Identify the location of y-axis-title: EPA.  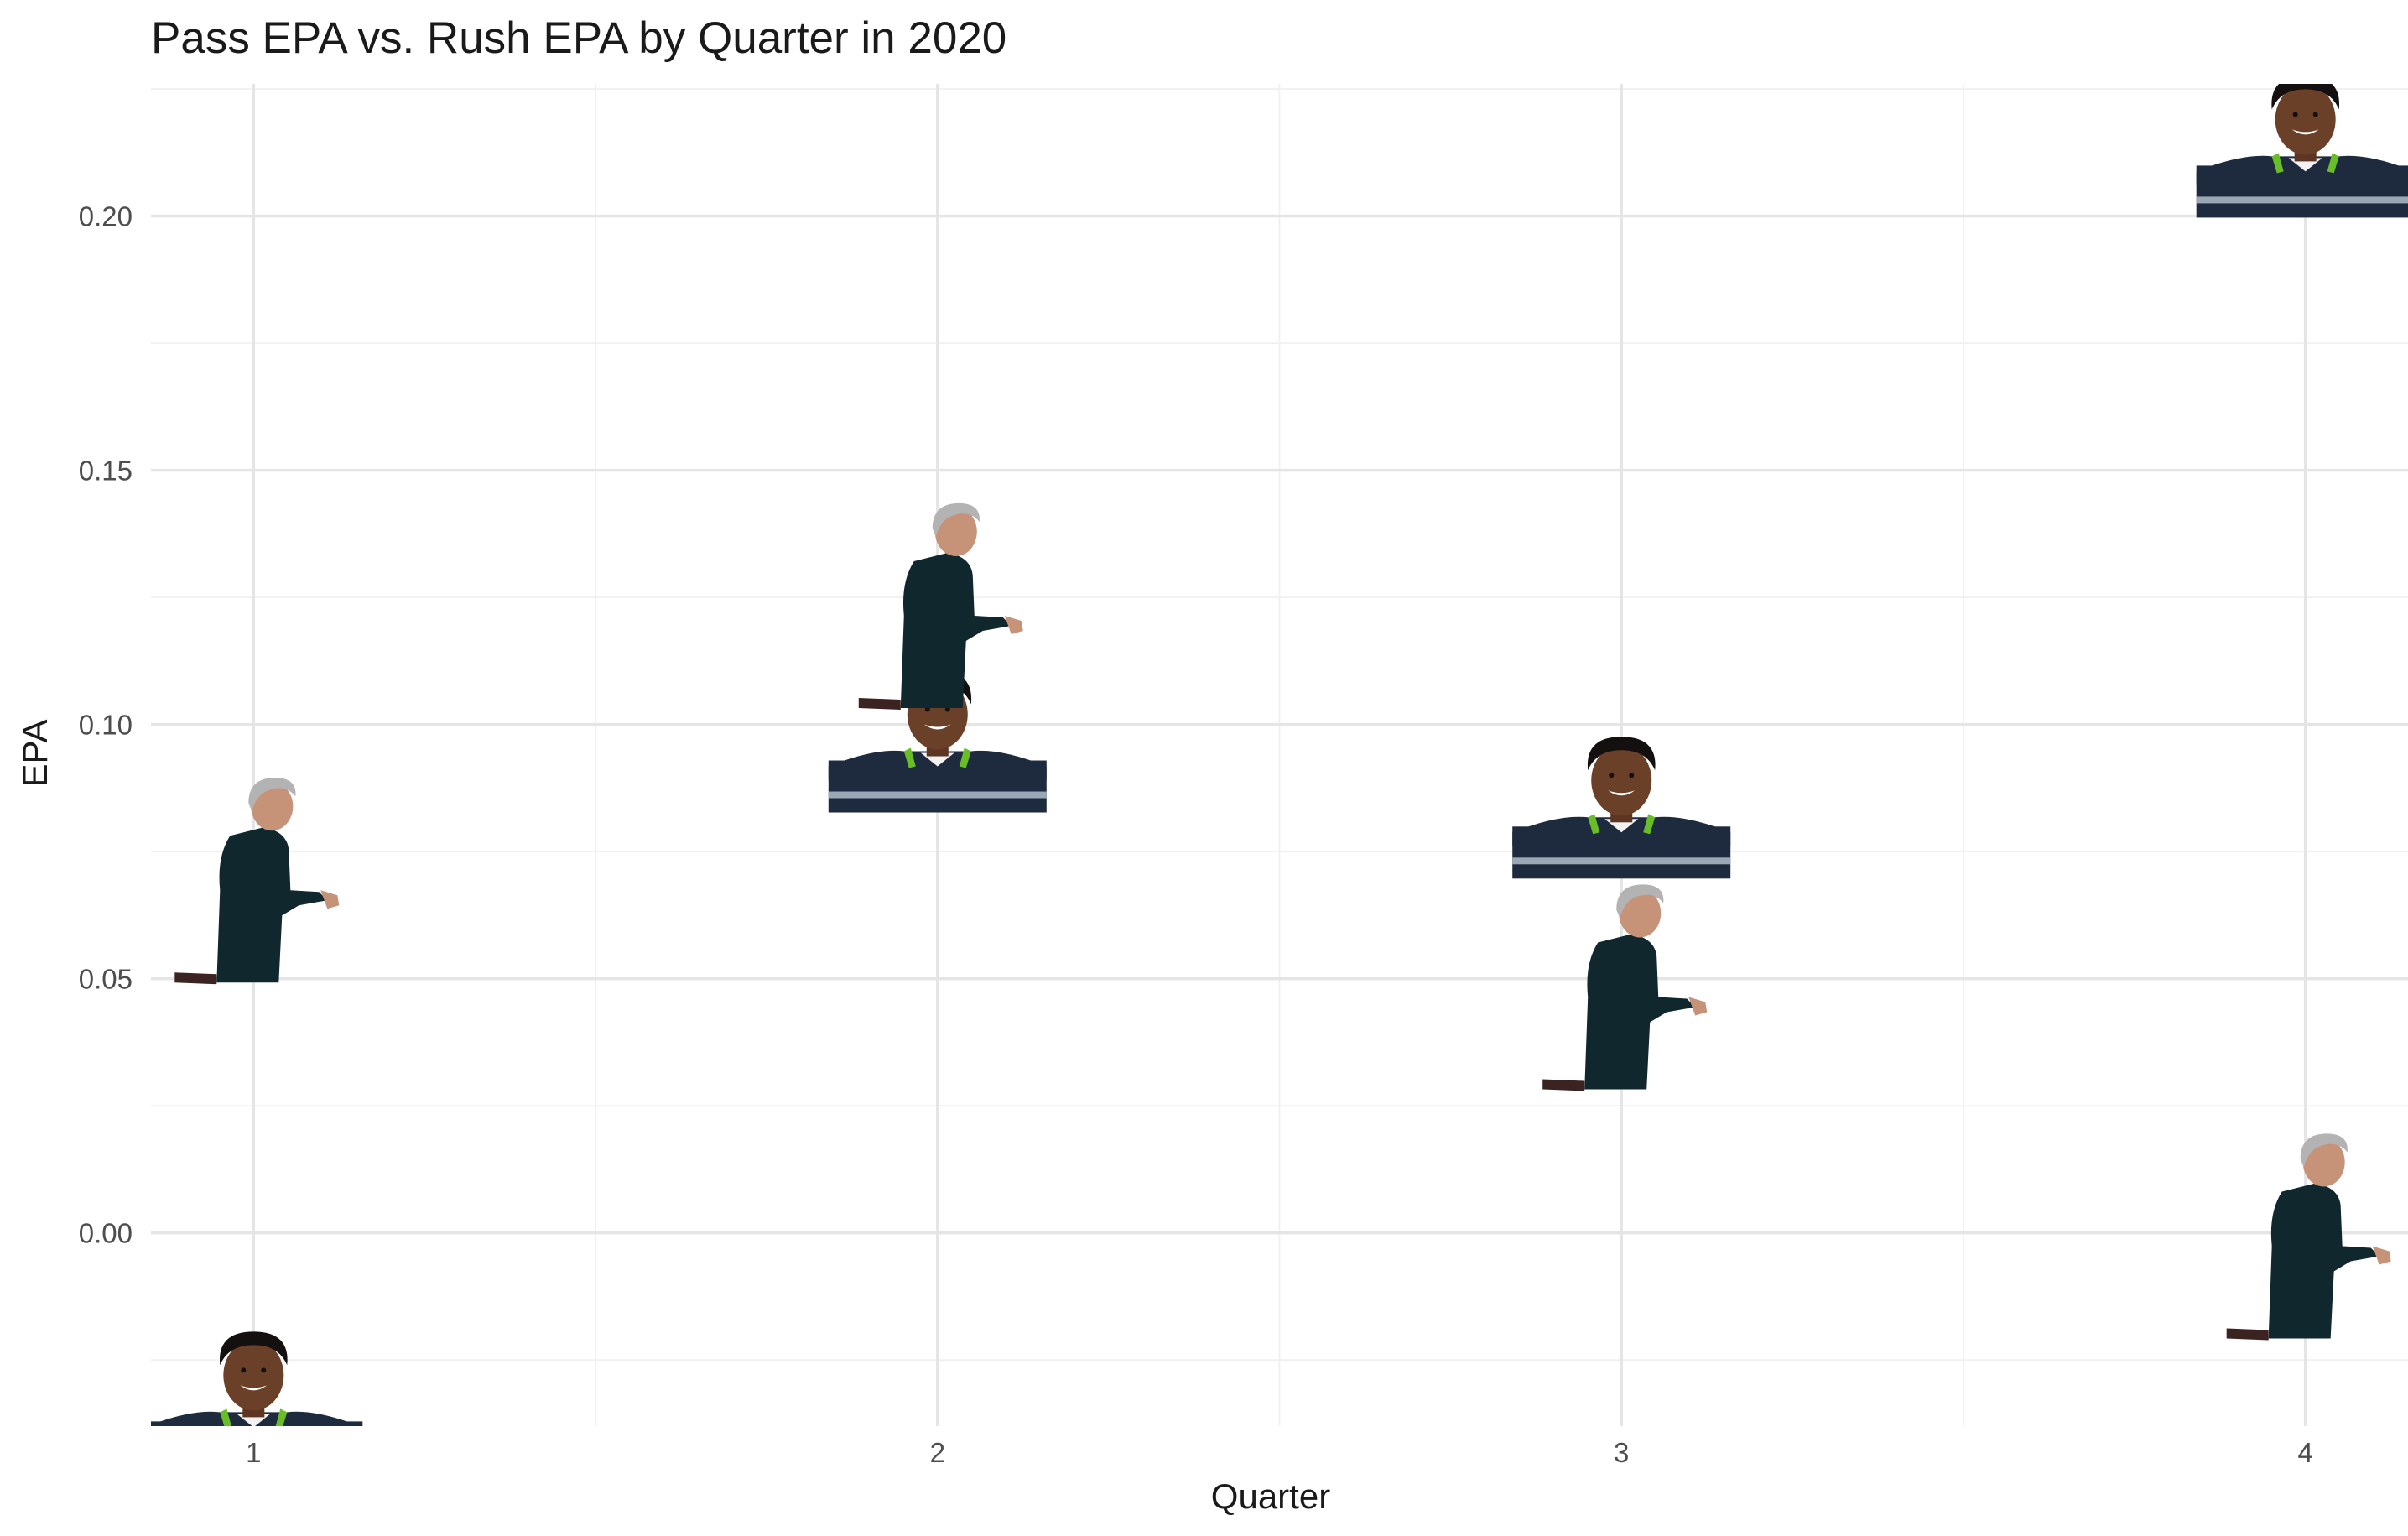
(35, 754).